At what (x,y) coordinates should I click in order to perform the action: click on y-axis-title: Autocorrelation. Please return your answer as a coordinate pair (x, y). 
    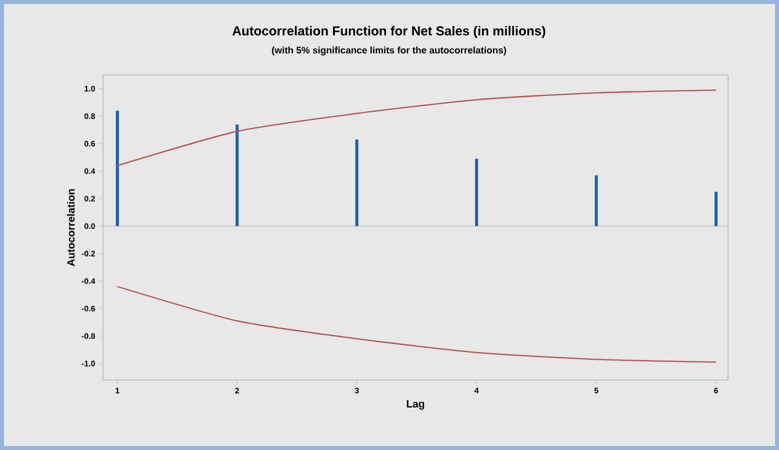
    Looking at the image, I should click on (70, 227).